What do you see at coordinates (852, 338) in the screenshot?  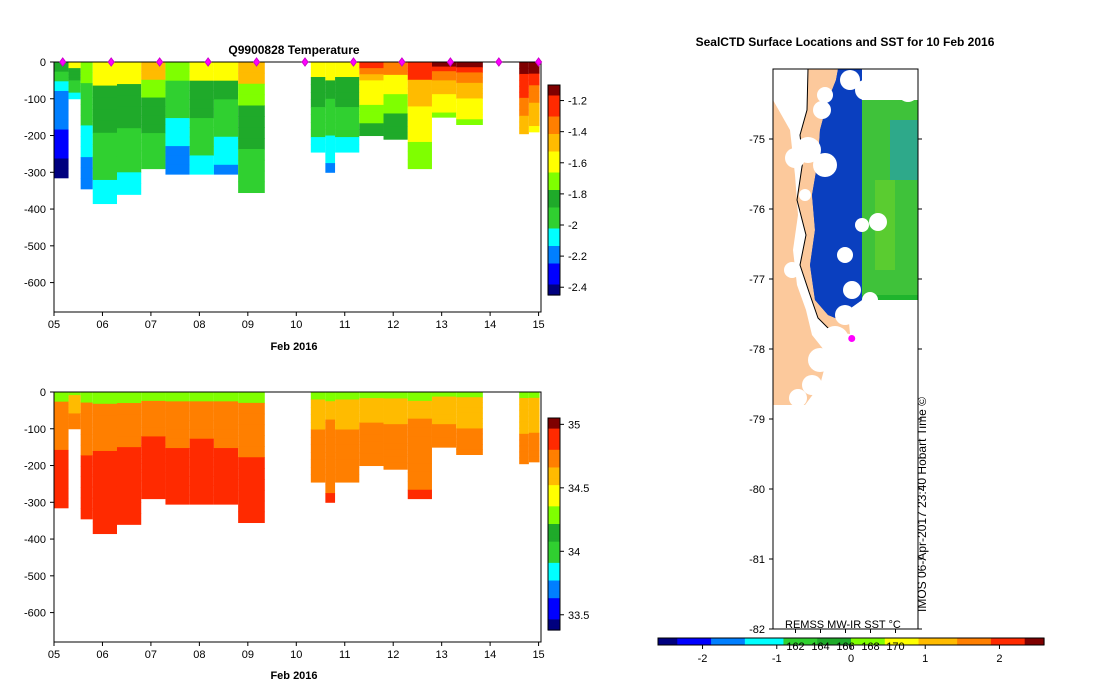 I see `surface-location-layer` at bounding box center [852, 338].